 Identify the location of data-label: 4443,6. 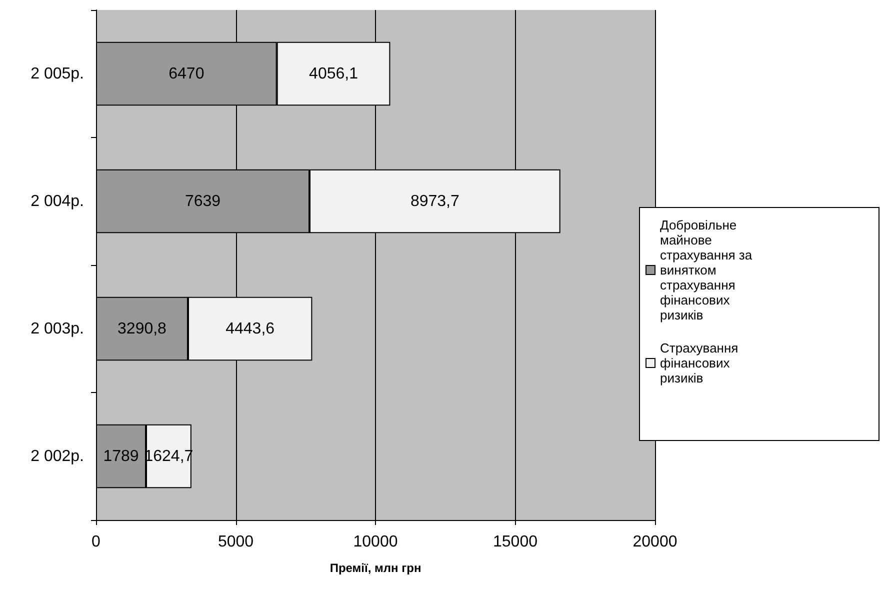
(250, 329).